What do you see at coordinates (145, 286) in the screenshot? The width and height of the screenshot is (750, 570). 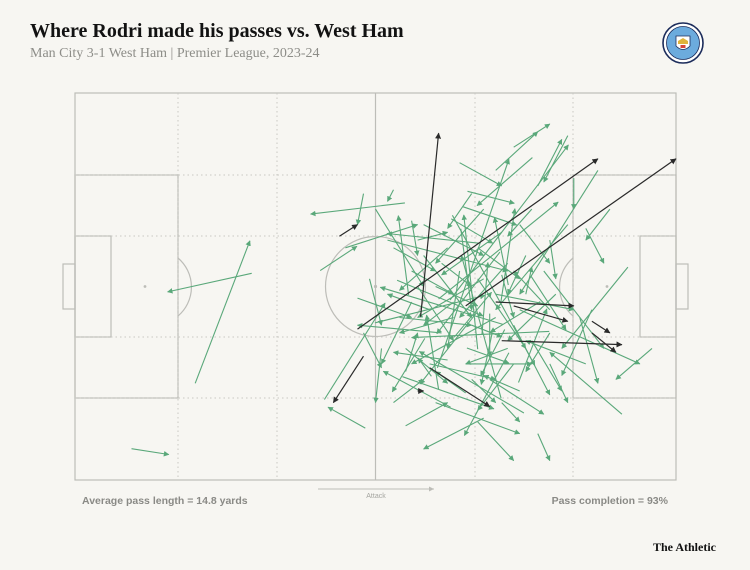 I see `left-penalty-spot` at bounding box center [145, 286].